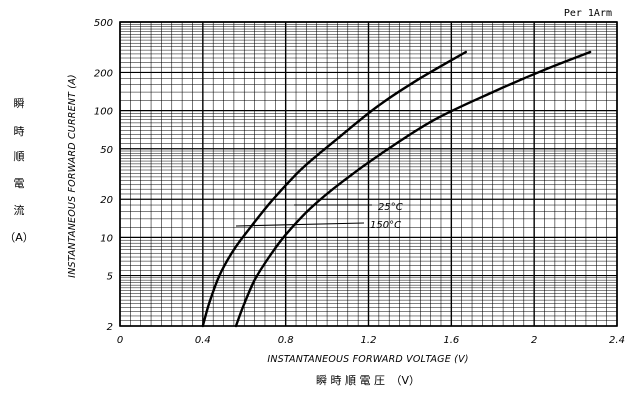 This screenshot has width=627, height=393. What do you see at coordinates (103, 73) in the screenshot?
I see `y-tick-label: 200` at bounding box center [103, 73].